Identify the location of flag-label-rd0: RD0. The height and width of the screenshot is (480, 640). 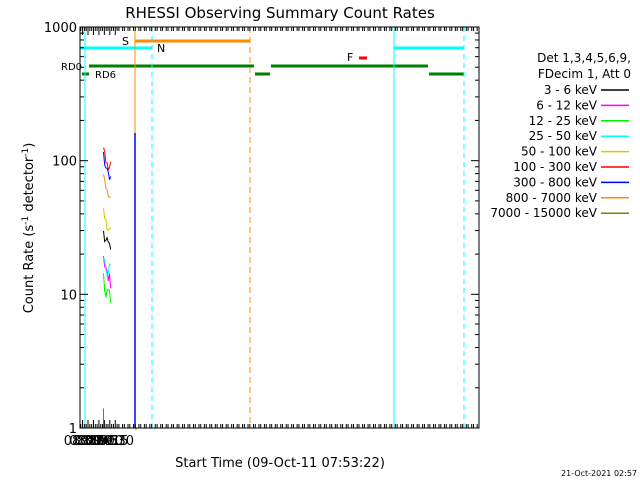
(71, 67).